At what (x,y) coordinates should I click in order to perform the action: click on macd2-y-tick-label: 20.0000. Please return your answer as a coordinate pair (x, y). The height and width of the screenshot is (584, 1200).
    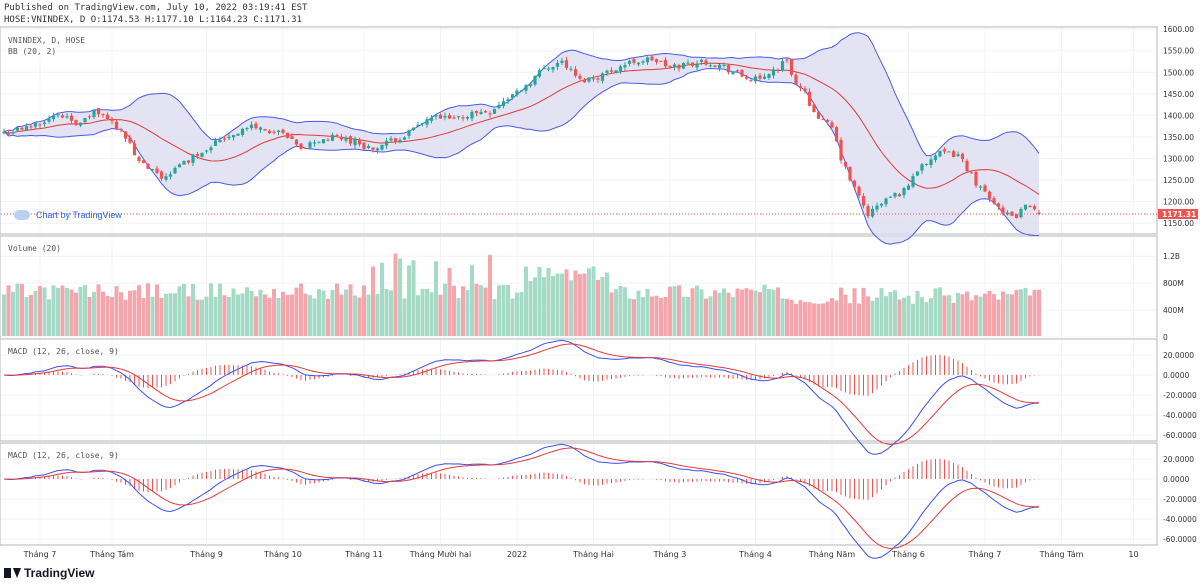
    Looking at the image, I should click on (1178, 459).